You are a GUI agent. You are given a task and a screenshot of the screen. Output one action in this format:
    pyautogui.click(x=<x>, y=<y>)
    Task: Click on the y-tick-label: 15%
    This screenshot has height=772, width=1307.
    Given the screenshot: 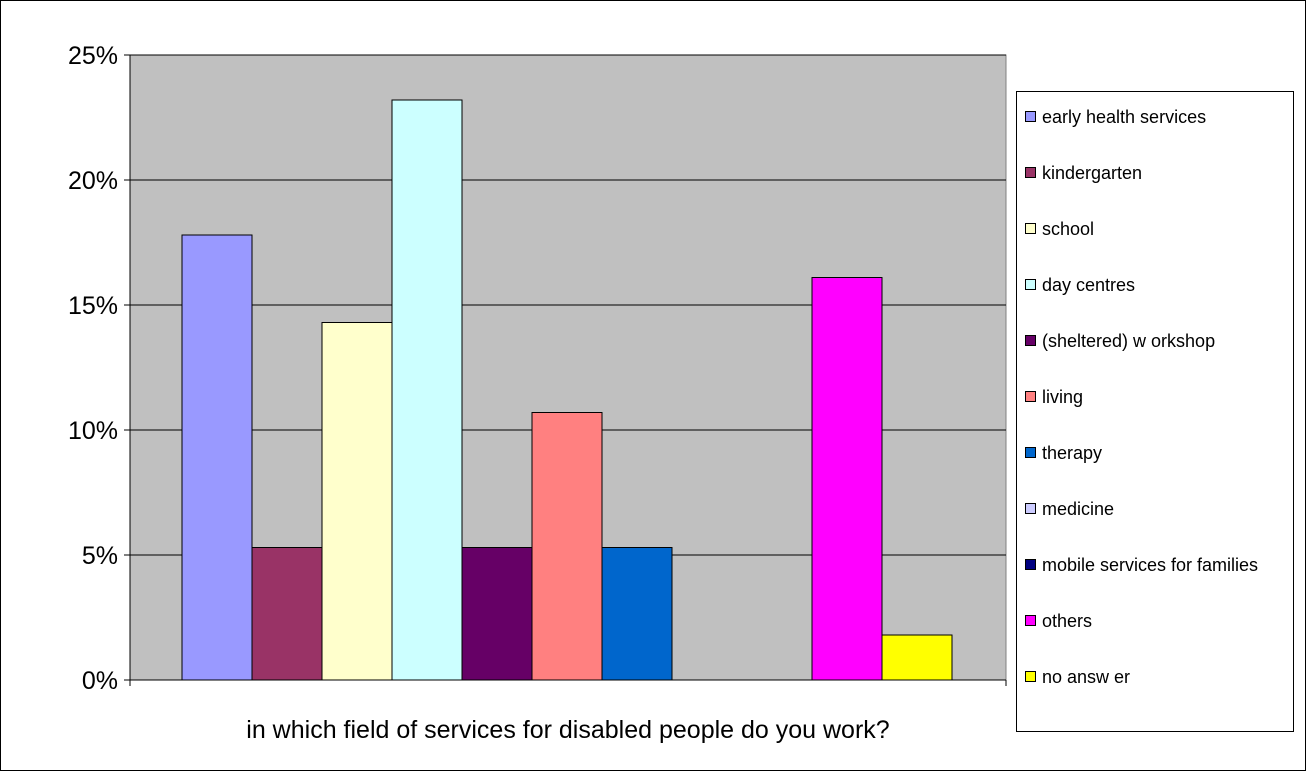 What is the action you would take?
    pyautogui.click(x=93, y=306)
    